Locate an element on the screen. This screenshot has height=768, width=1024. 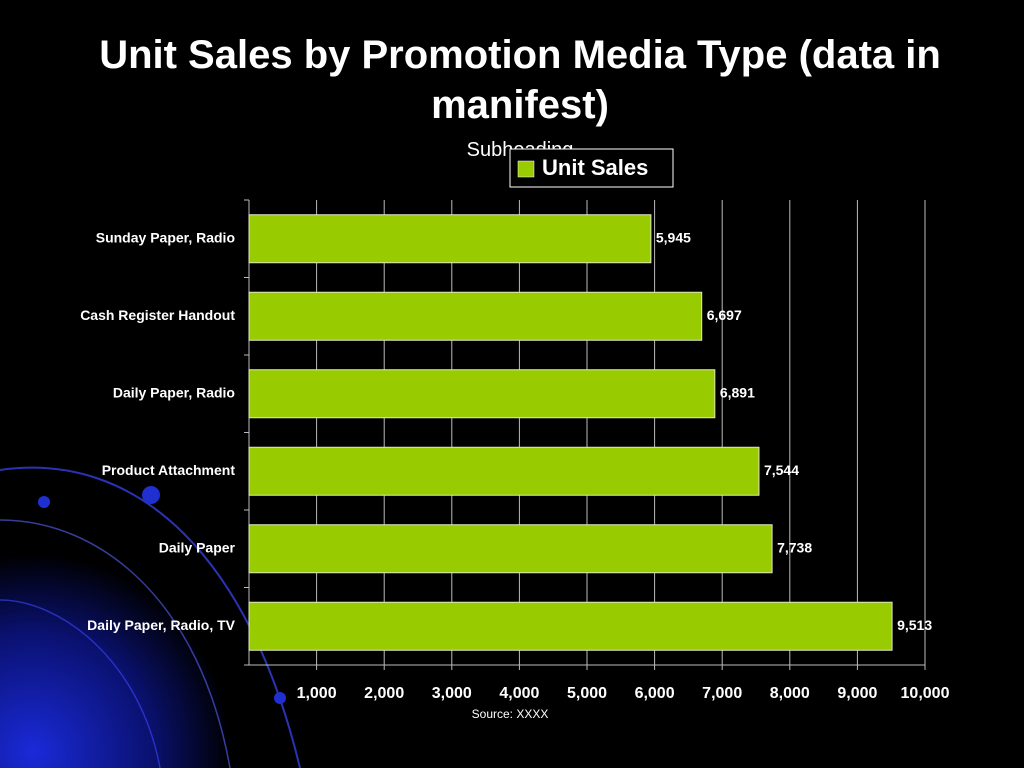
x-tick-label: 4,000 is located at coordinates (519, 693).